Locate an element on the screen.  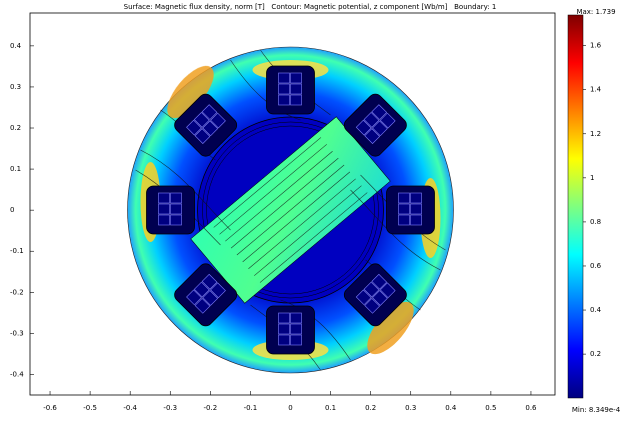
x-tick-label: 0 is located at coordinates (290, 408).